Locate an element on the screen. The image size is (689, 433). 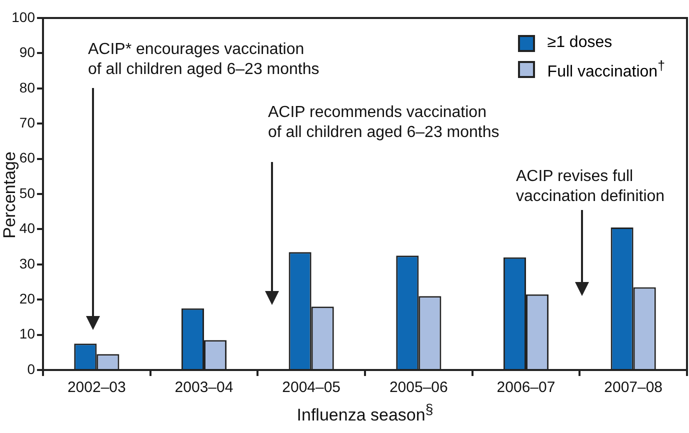
y-tick-label: 60 is located at coordinates (27, 158).